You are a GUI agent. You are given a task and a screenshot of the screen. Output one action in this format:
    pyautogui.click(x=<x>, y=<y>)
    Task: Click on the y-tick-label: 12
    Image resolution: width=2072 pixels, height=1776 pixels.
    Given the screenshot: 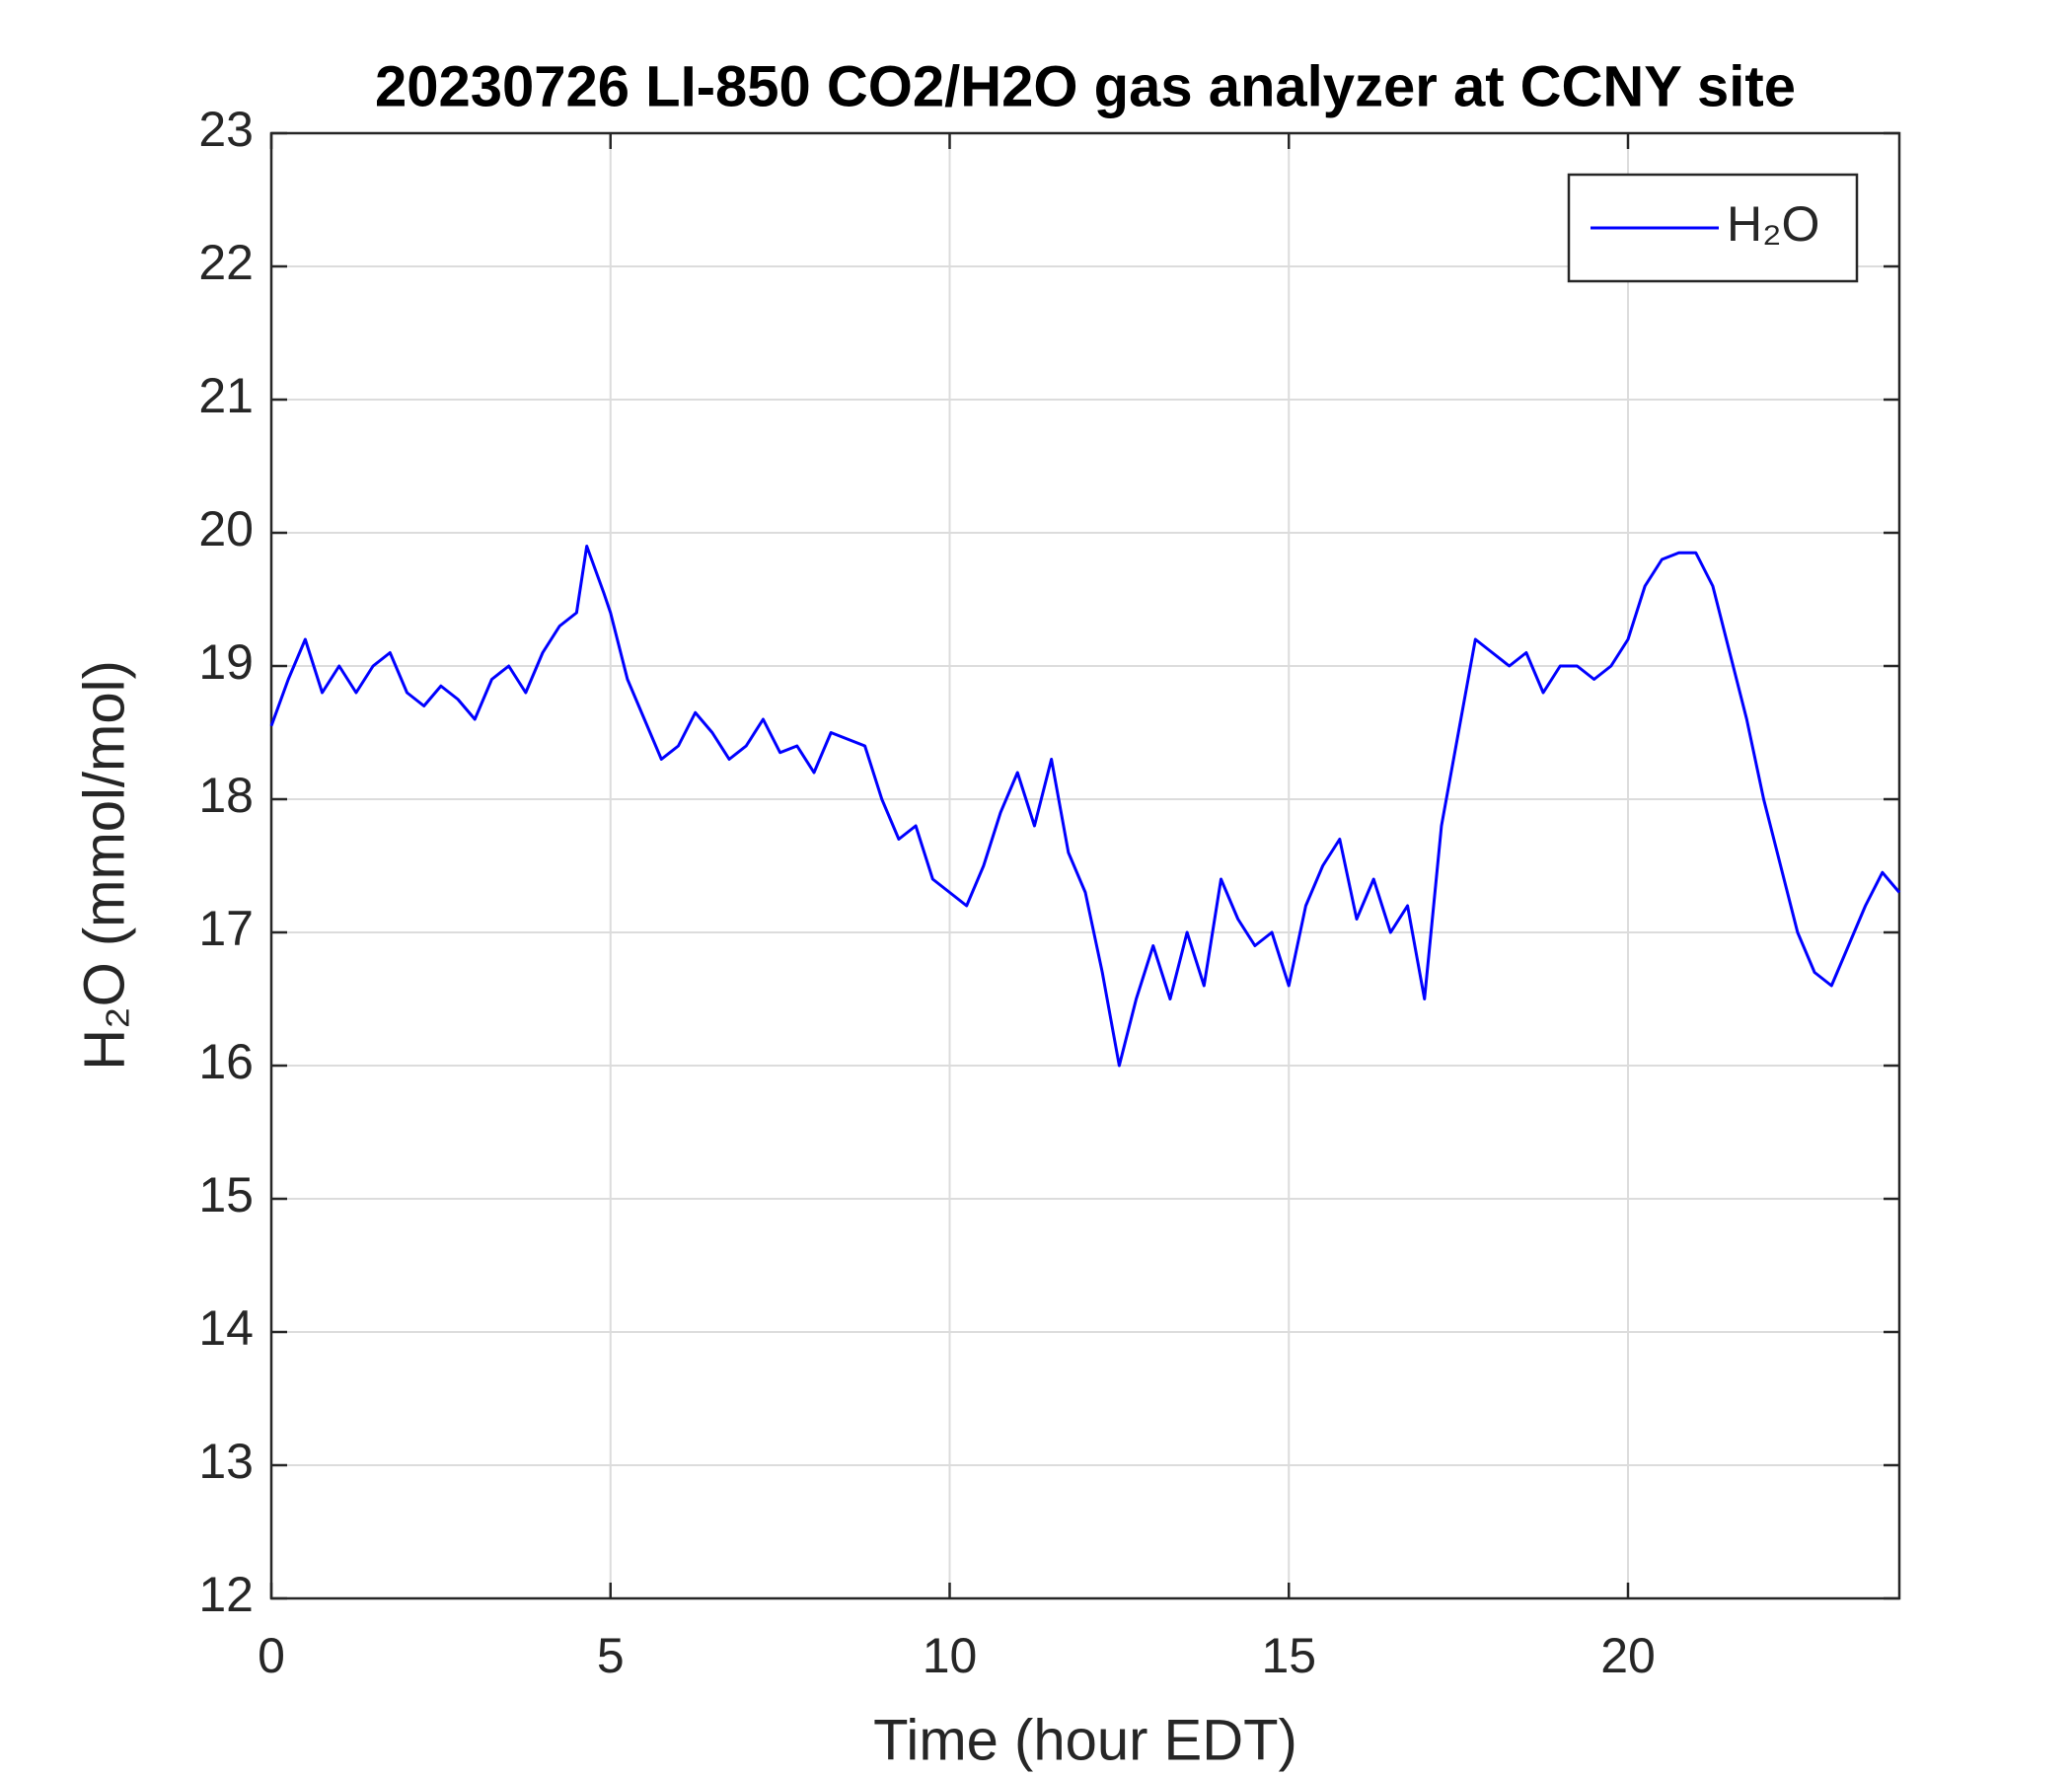 What is the action you would take?
    pyautogui.click(x=226, y=1595)
    